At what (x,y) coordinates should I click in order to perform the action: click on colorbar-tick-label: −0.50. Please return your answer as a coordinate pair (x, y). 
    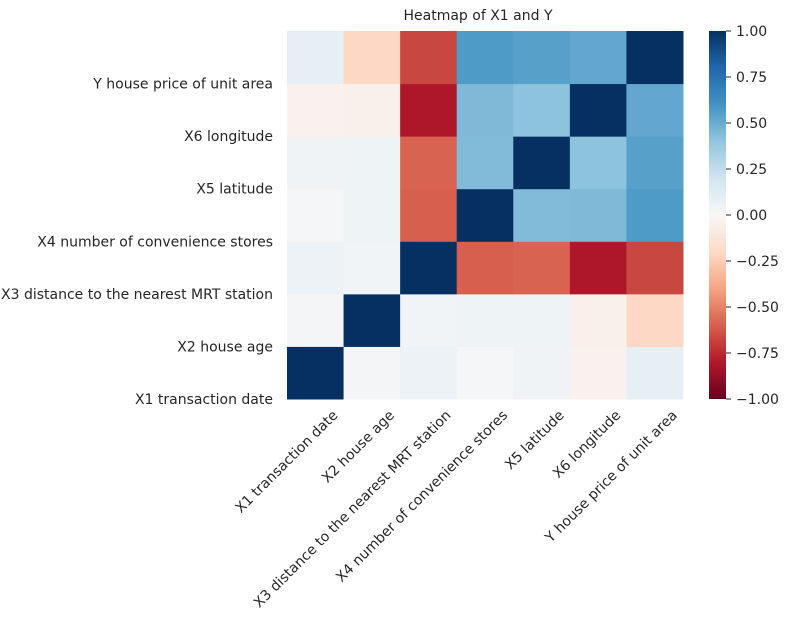
    Looking at the image, I should click on (757, 308).